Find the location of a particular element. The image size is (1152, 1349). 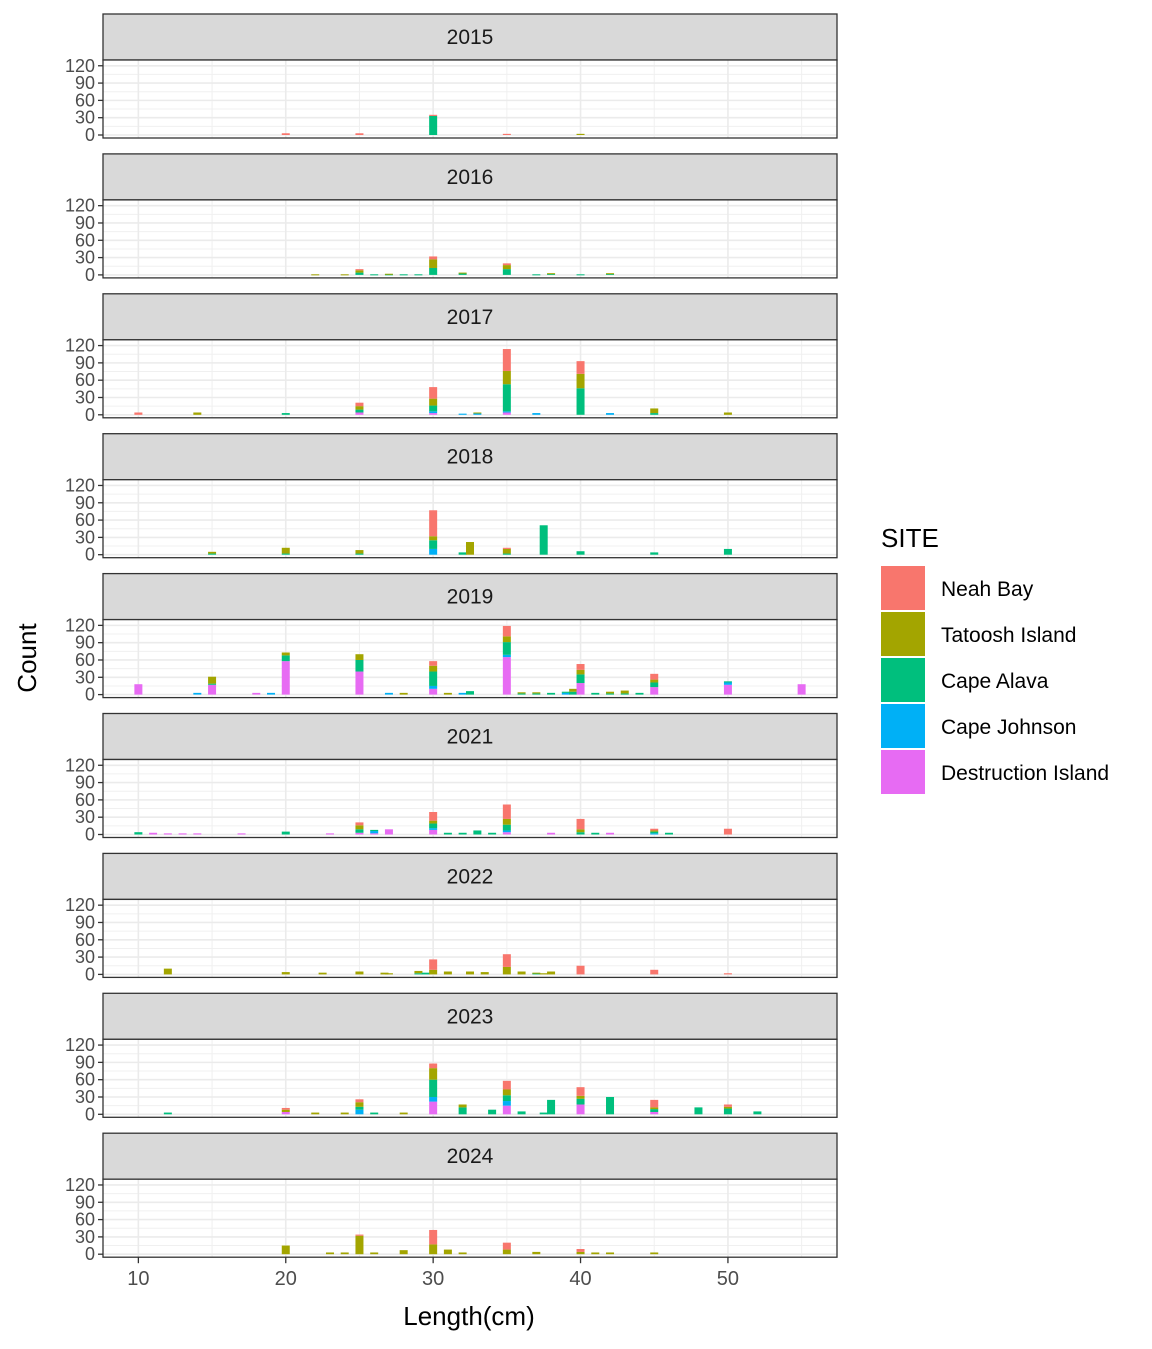

y-tick-label: 30 is located at coordinates (85, 1097).